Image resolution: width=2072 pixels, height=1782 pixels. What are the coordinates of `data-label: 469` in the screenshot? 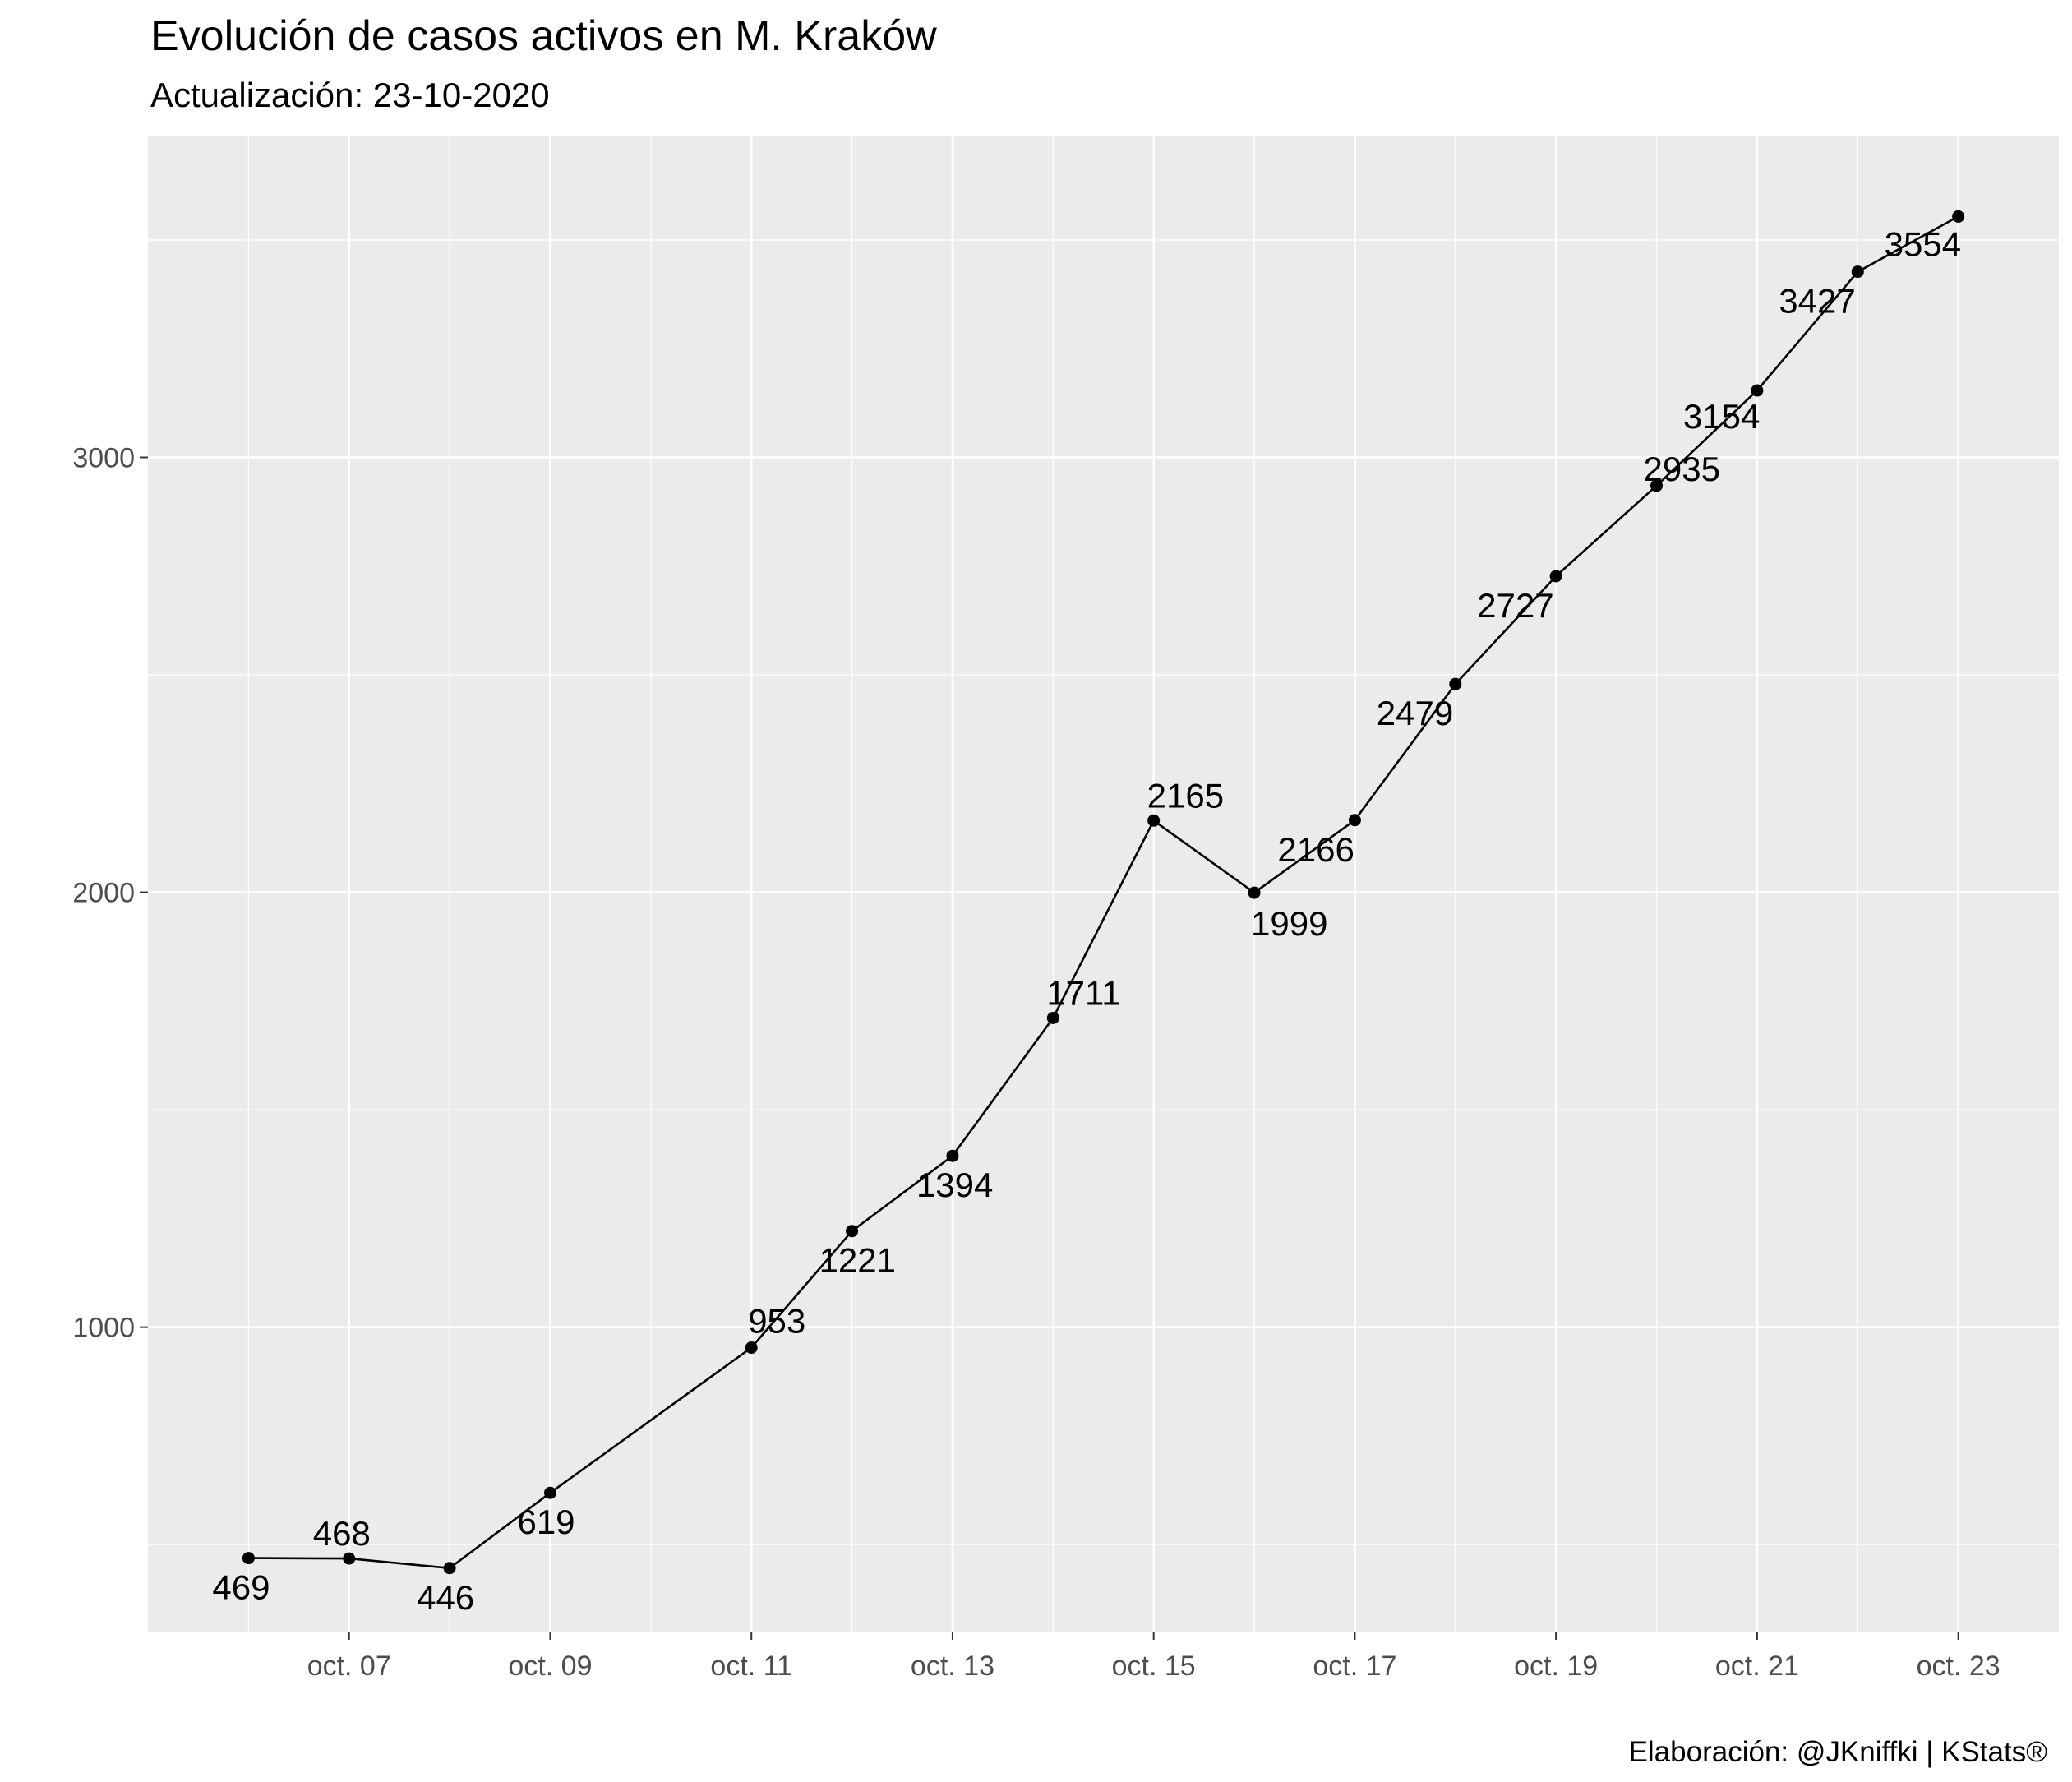 It's located at (241, 1587).